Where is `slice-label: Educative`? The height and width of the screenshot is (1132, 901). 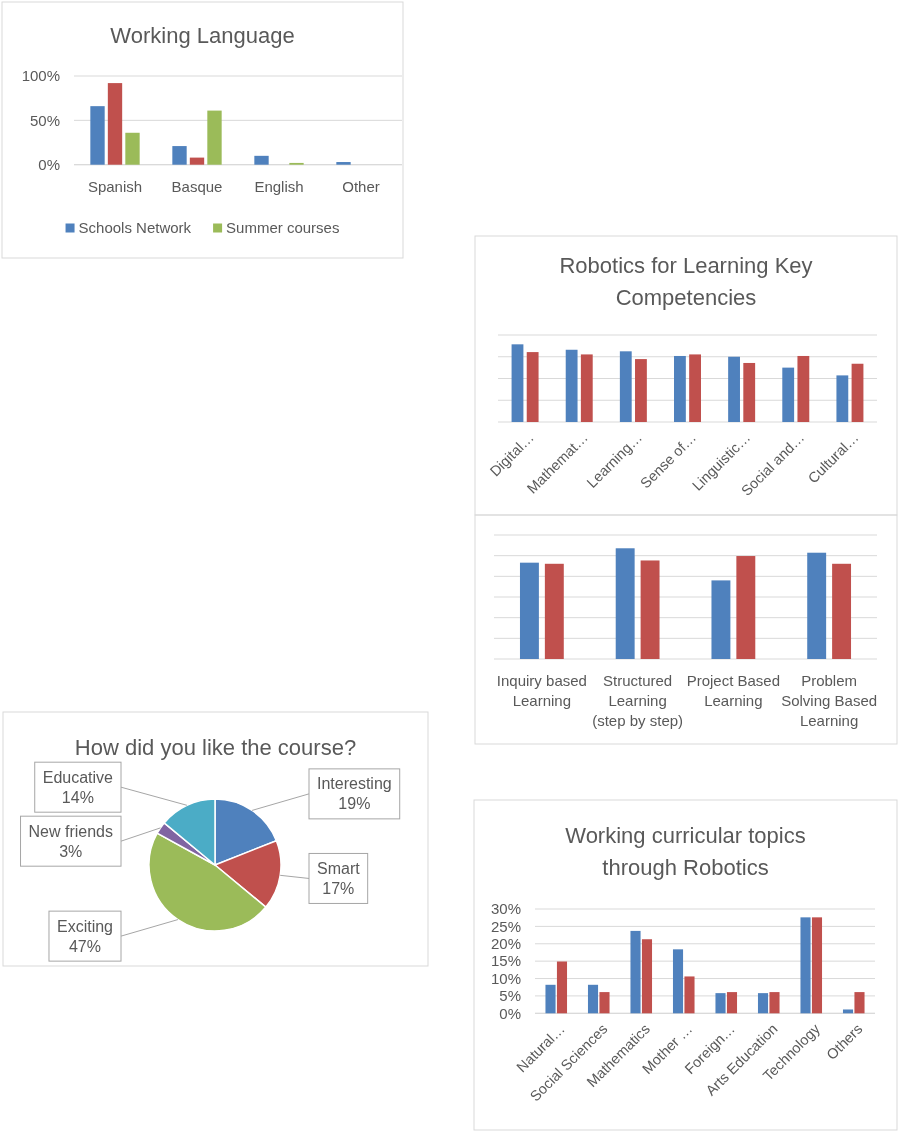 slice-label: Educative is located at coordinates (78, 777).